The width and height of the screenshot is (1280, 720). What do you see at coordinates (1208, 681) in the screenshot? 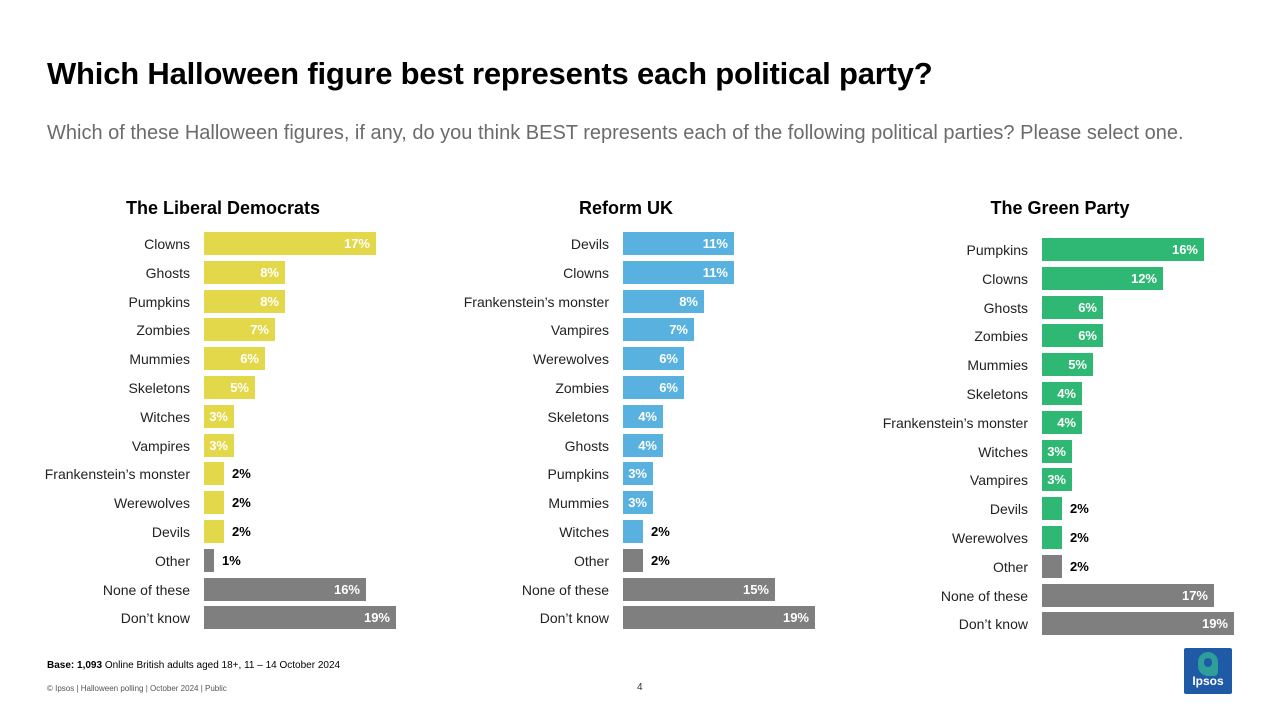
I see `ipsos-logo-text: Ipsos` at bounding box center [1208, 681].